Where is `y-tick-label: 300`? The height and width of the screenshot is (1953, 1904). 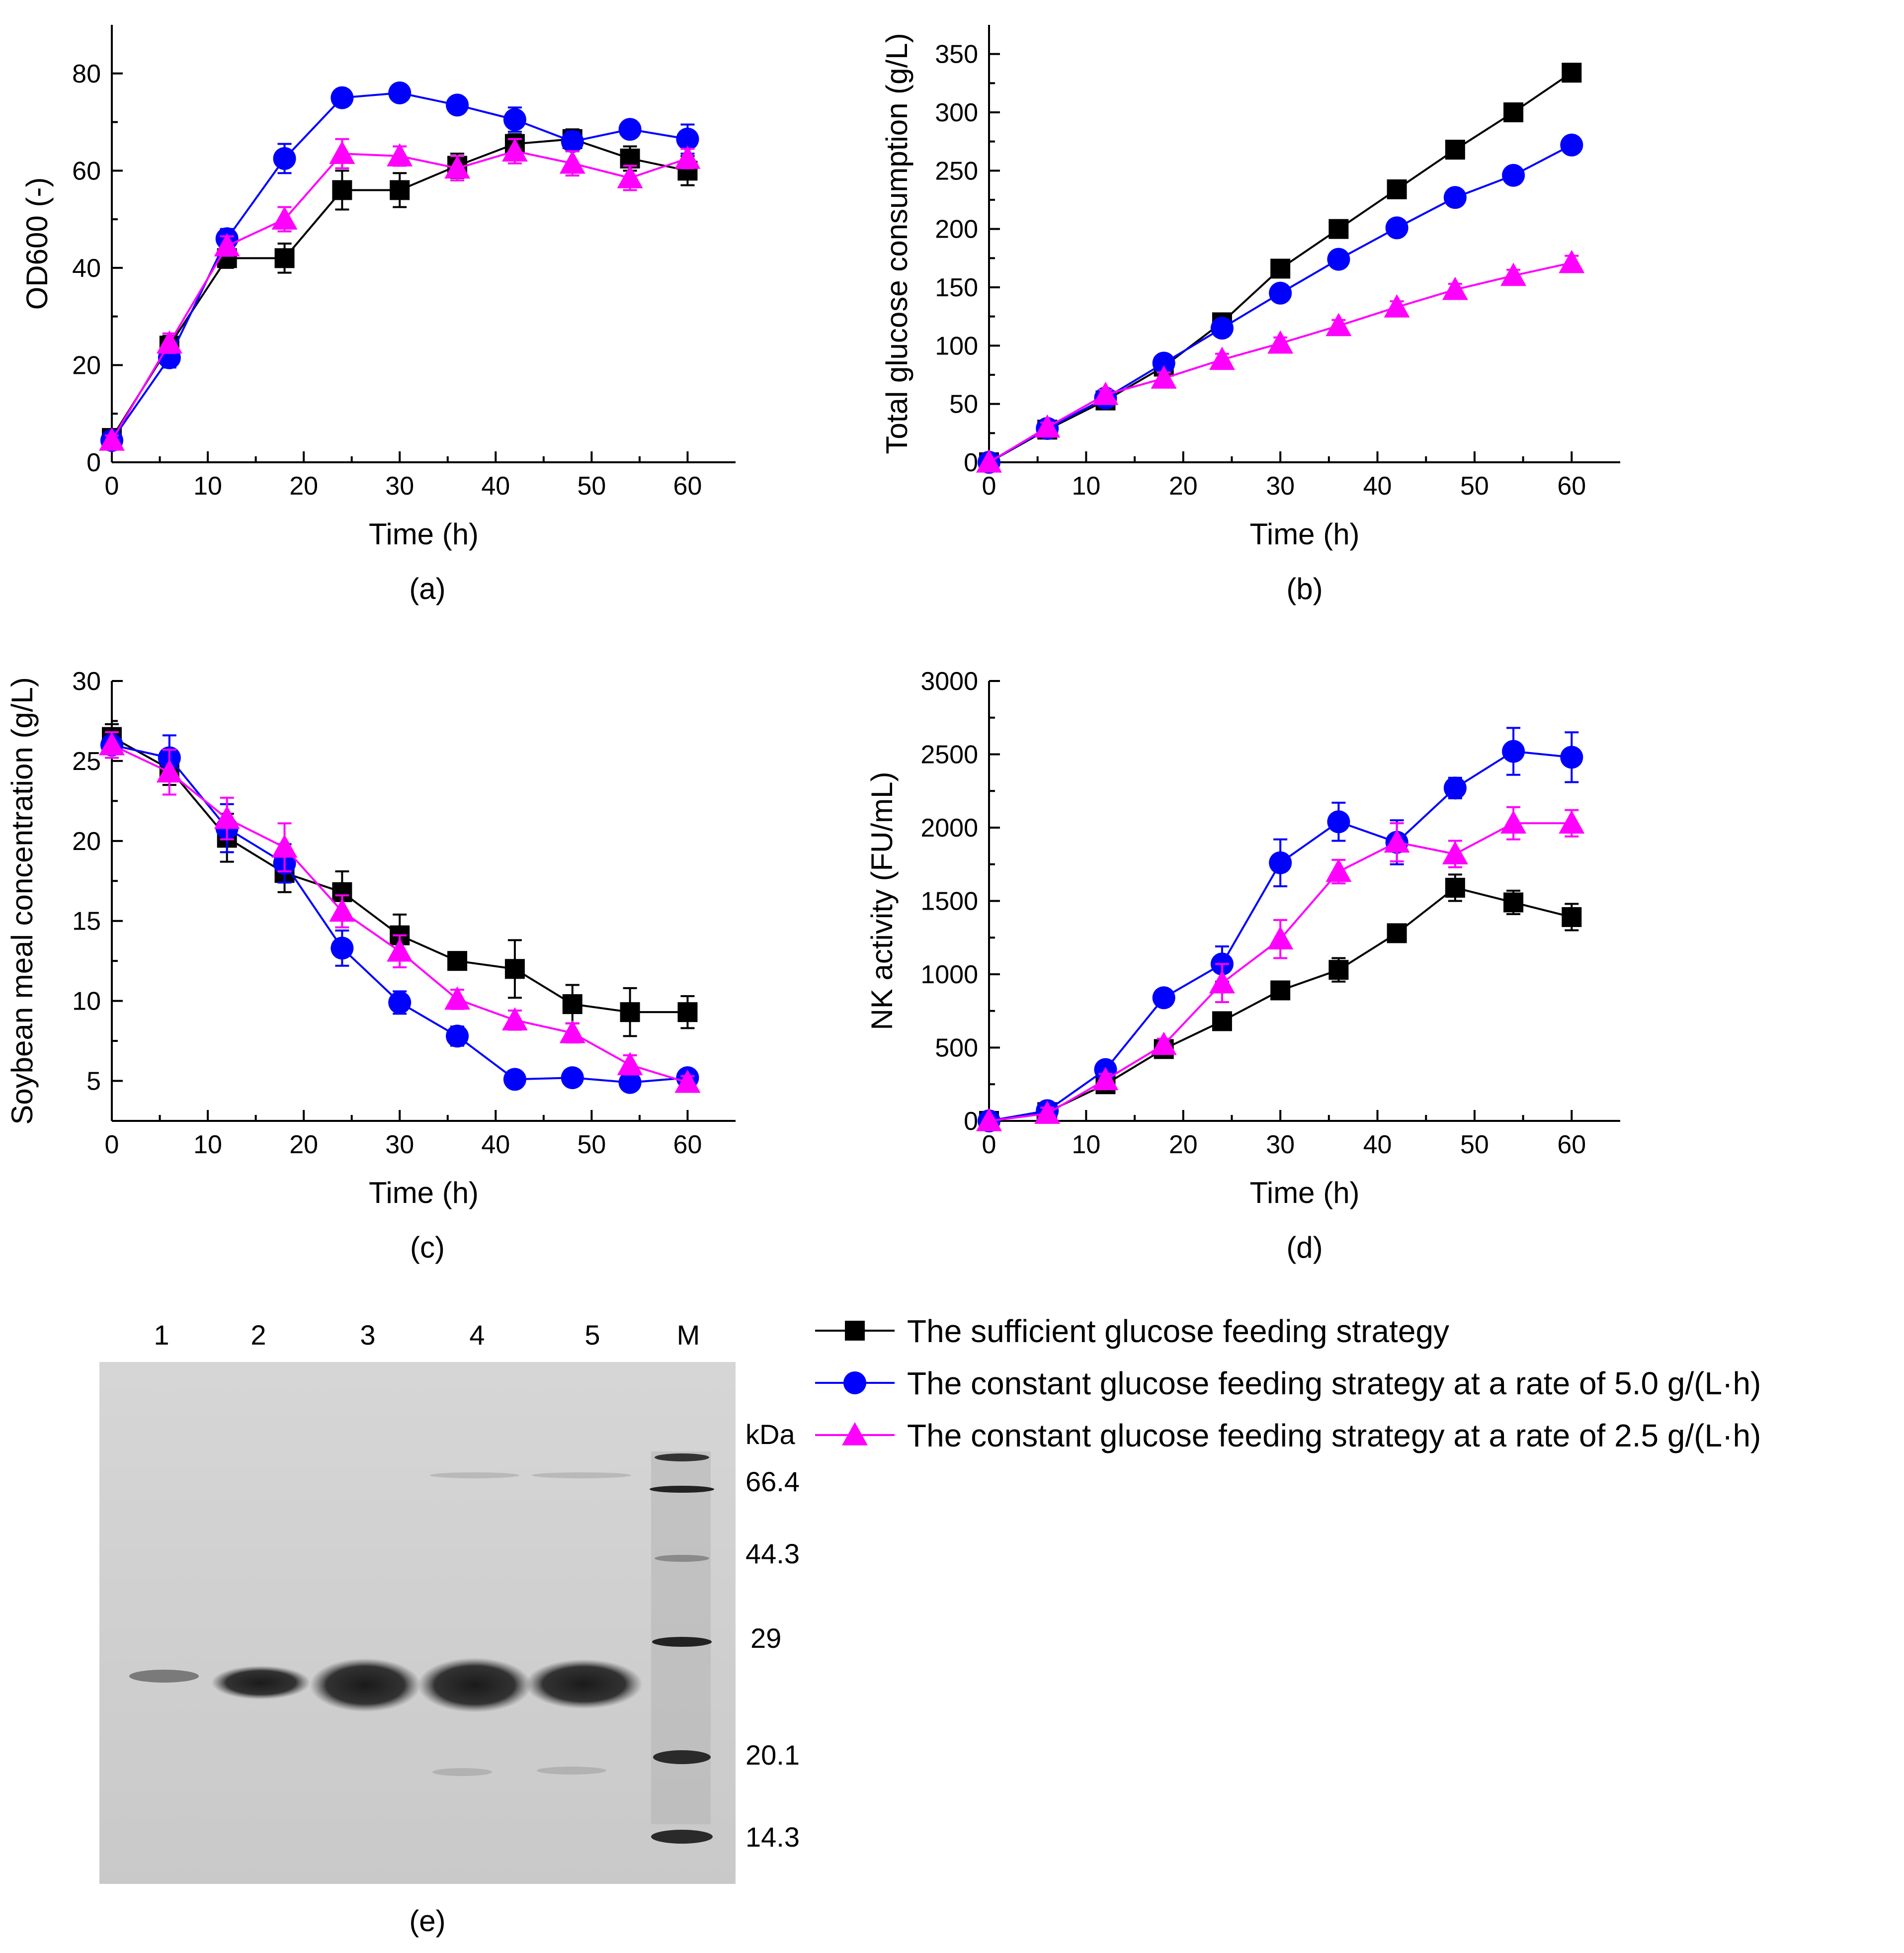
y-tick-label: 300 is located at coordinates (957, 112).